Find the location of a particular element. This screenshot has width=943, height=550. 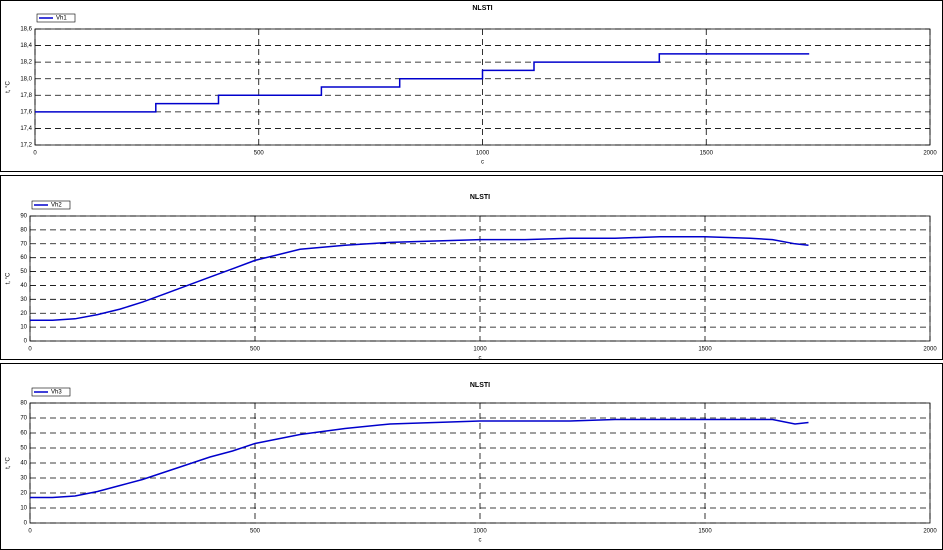

y-tick-label: 18,4 is located at coordinates (26, 46).